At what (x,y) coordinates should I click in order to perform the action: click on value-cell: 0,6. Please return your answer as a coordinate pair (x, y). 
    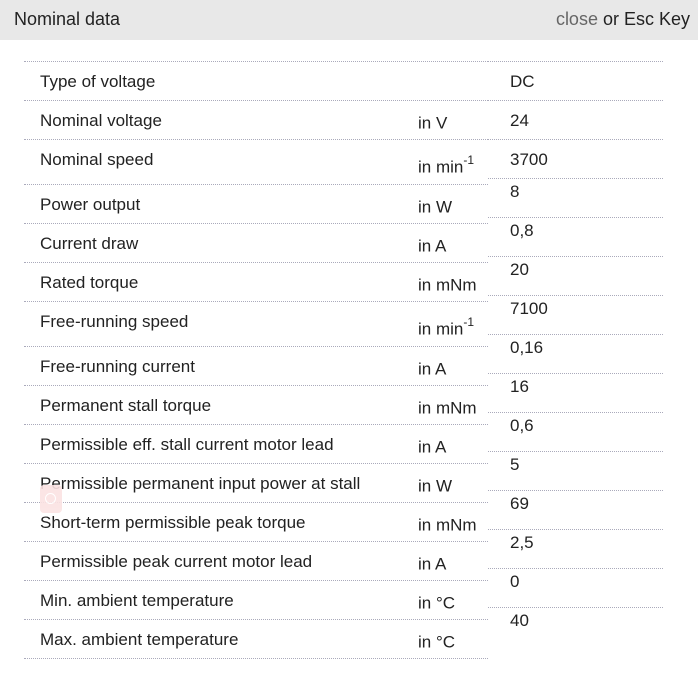
    Looking at the image, I should click on (575, 432).